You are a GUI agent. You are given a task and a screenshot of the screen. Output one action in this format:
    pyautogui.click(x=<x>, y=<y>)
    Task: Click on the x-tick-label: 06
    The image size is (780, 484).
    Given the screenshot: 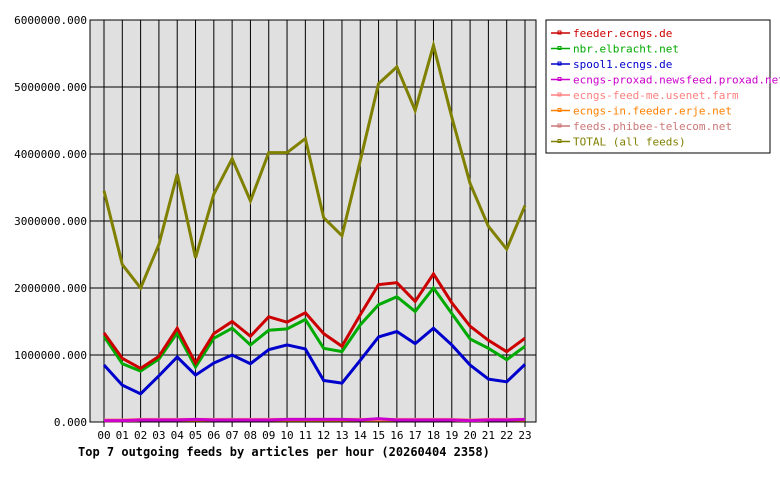 What is the action you would take?
    pyautogui.click(x=213, y=435)
    